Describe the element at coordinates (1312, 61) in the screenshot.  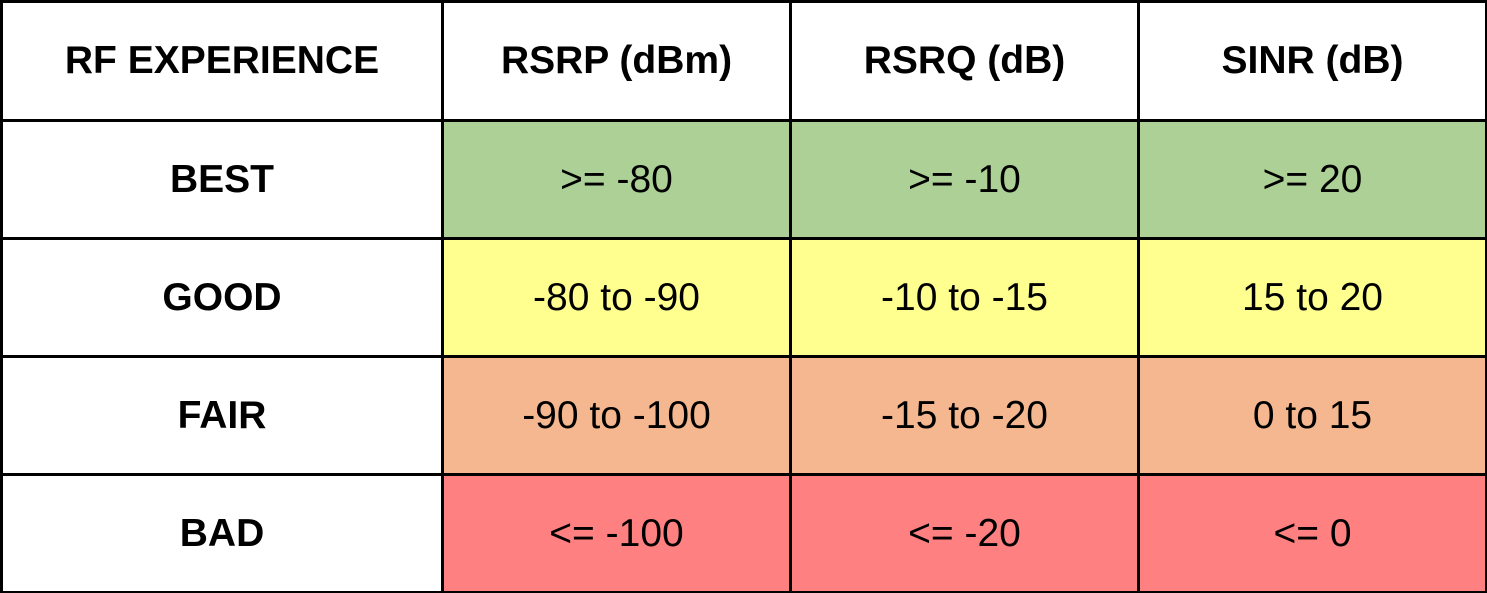
I see `header-cell: SINR (dB)` at that location.